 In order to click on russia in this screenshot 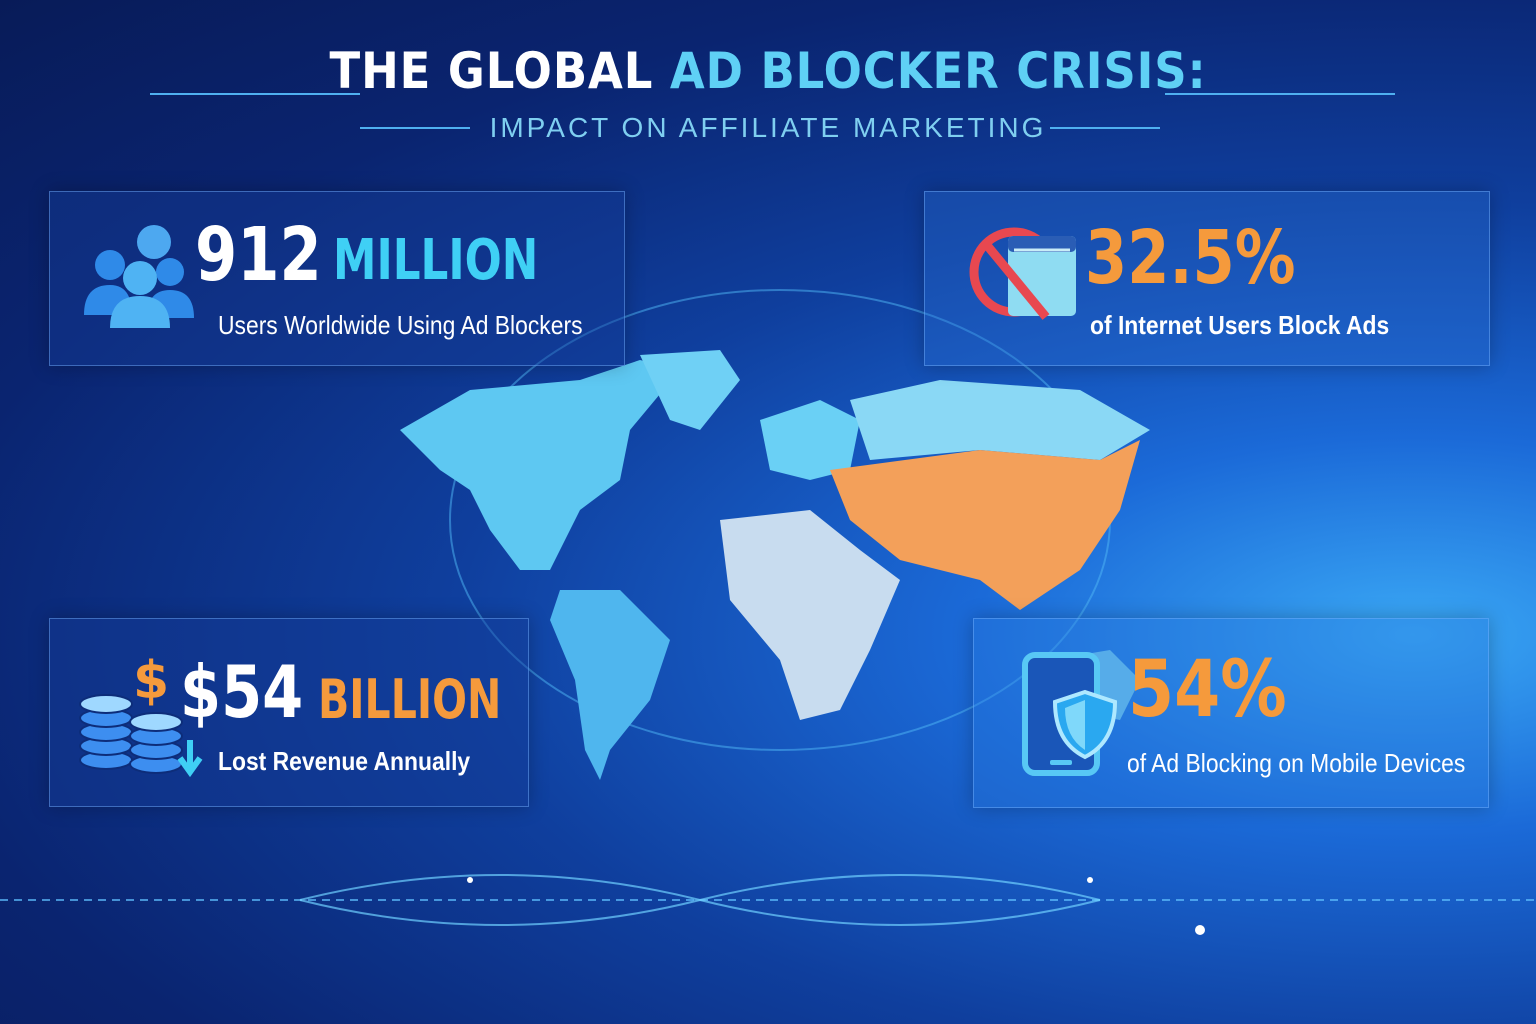, I will do `click(1000, 420)`.